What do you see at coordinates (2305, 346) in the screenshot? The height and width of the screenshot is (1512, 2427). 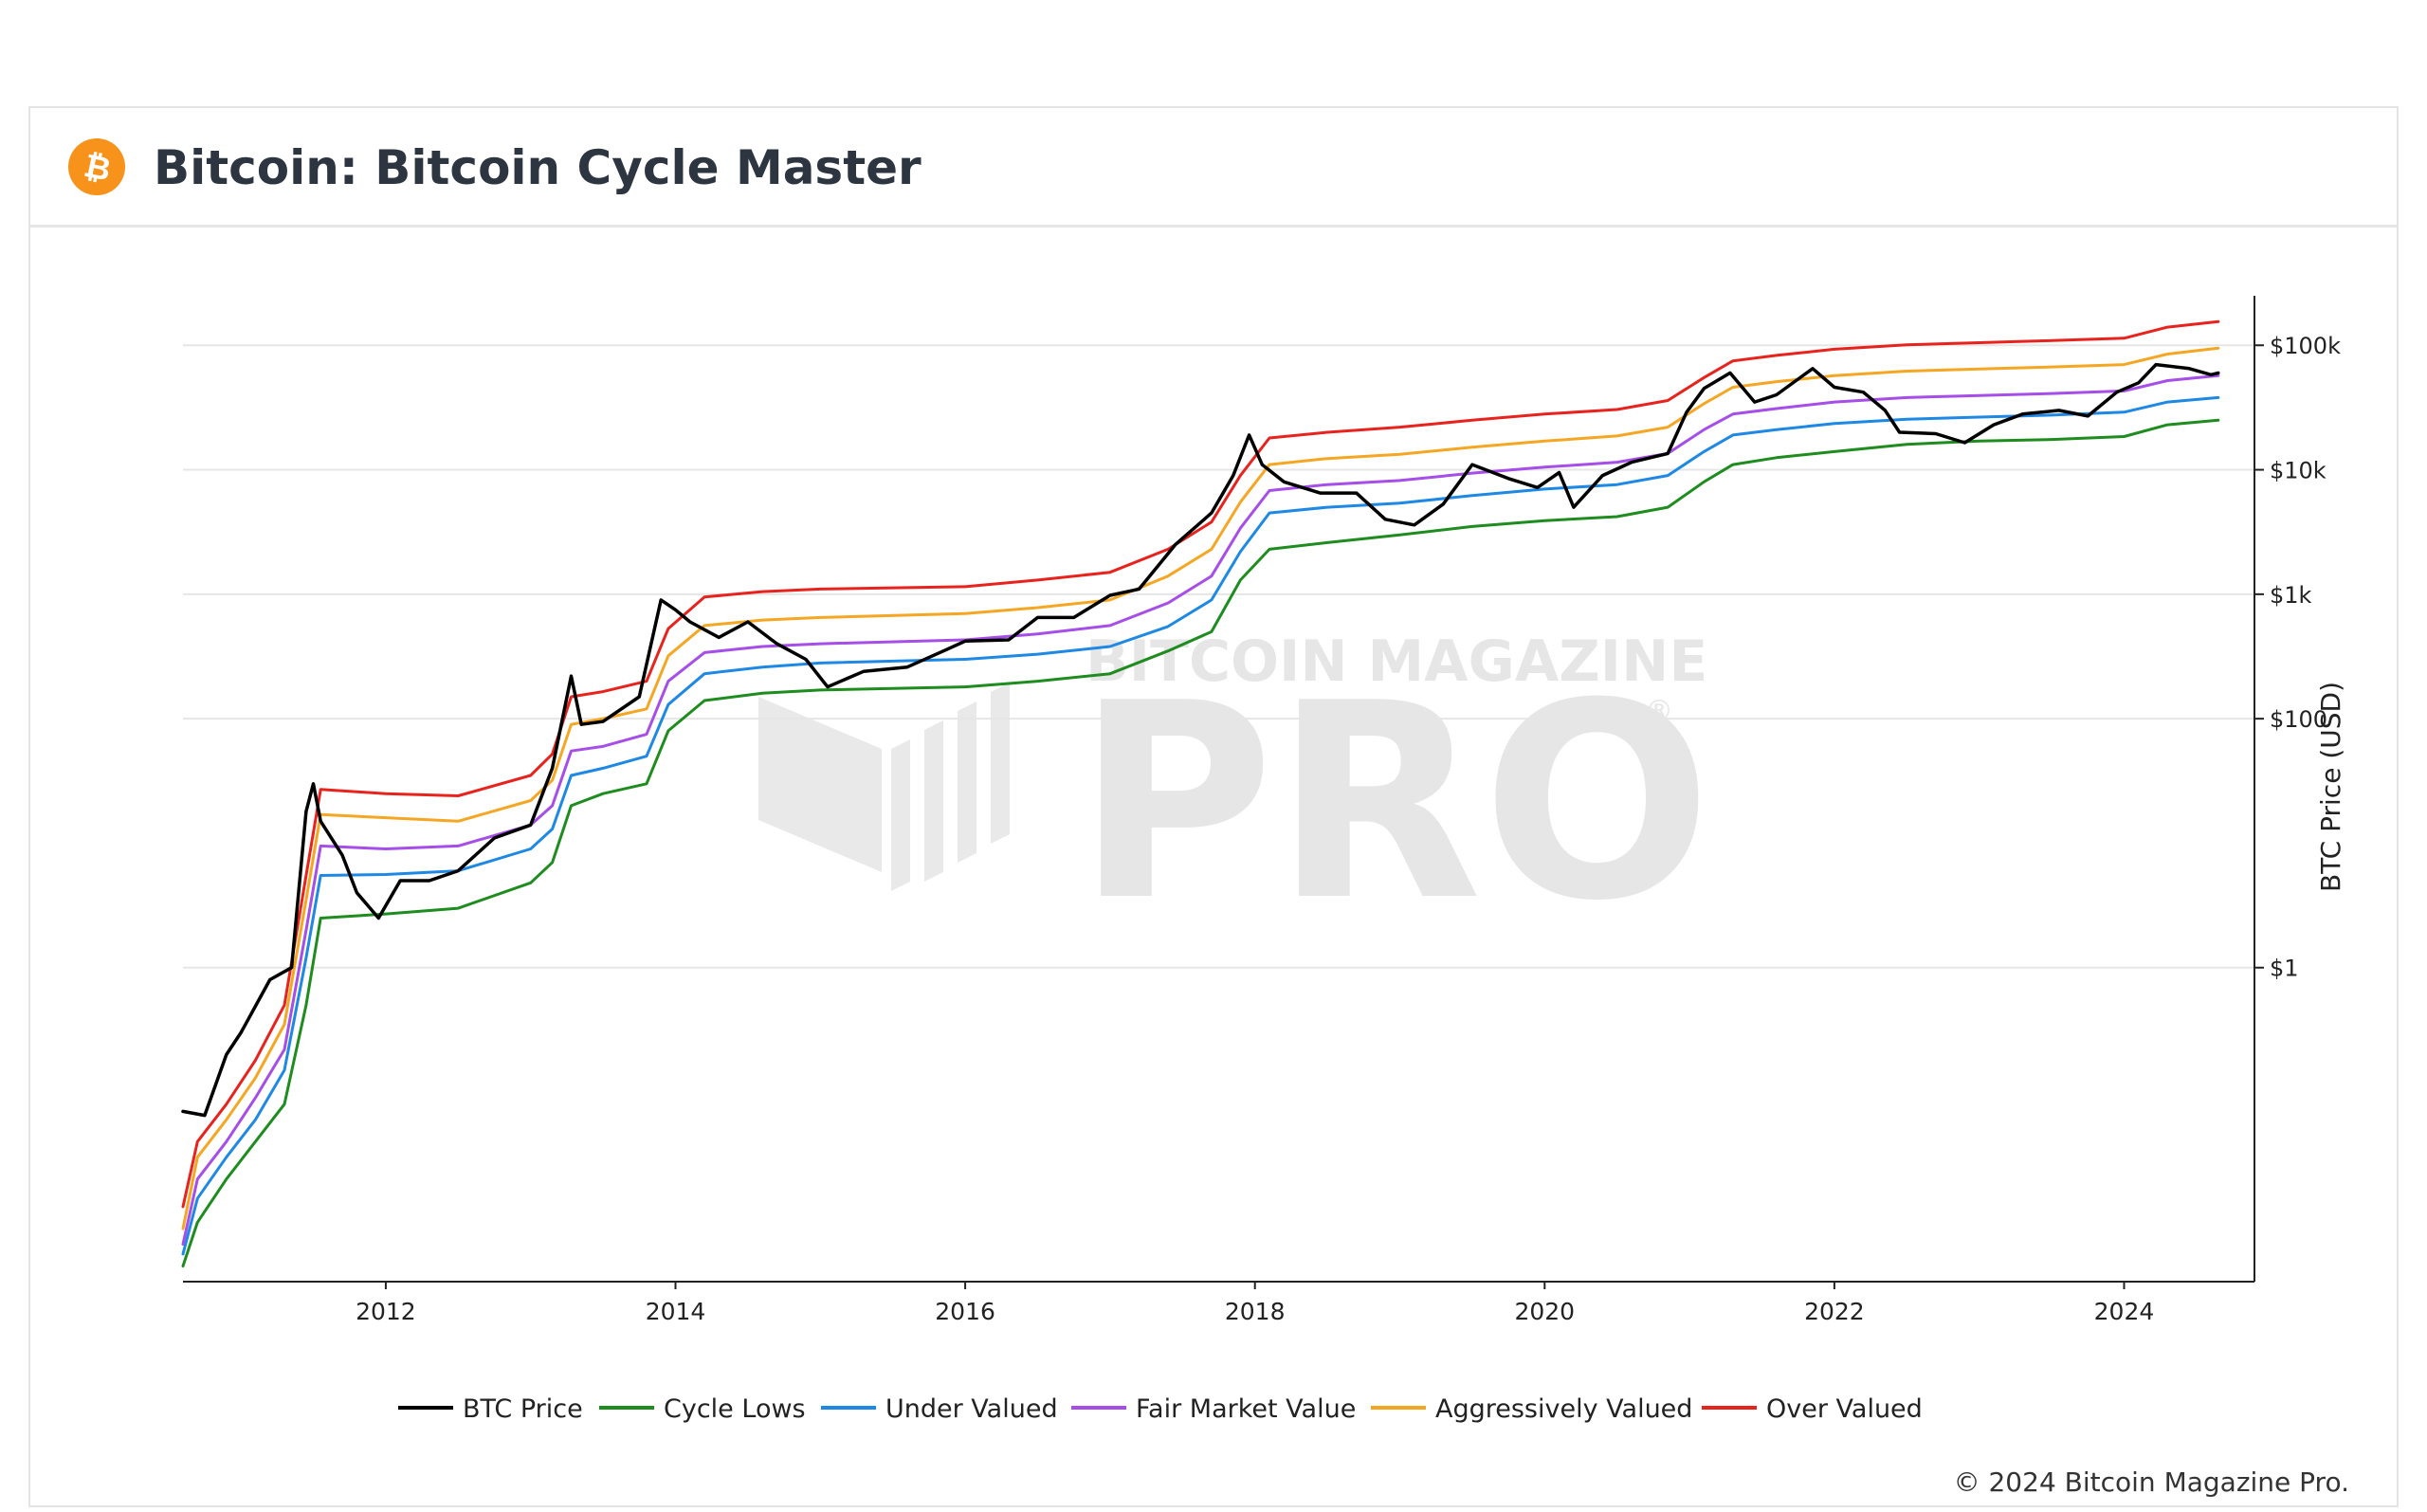 I see `y-tick-label: $100k` at bounding box center [2305, 346].